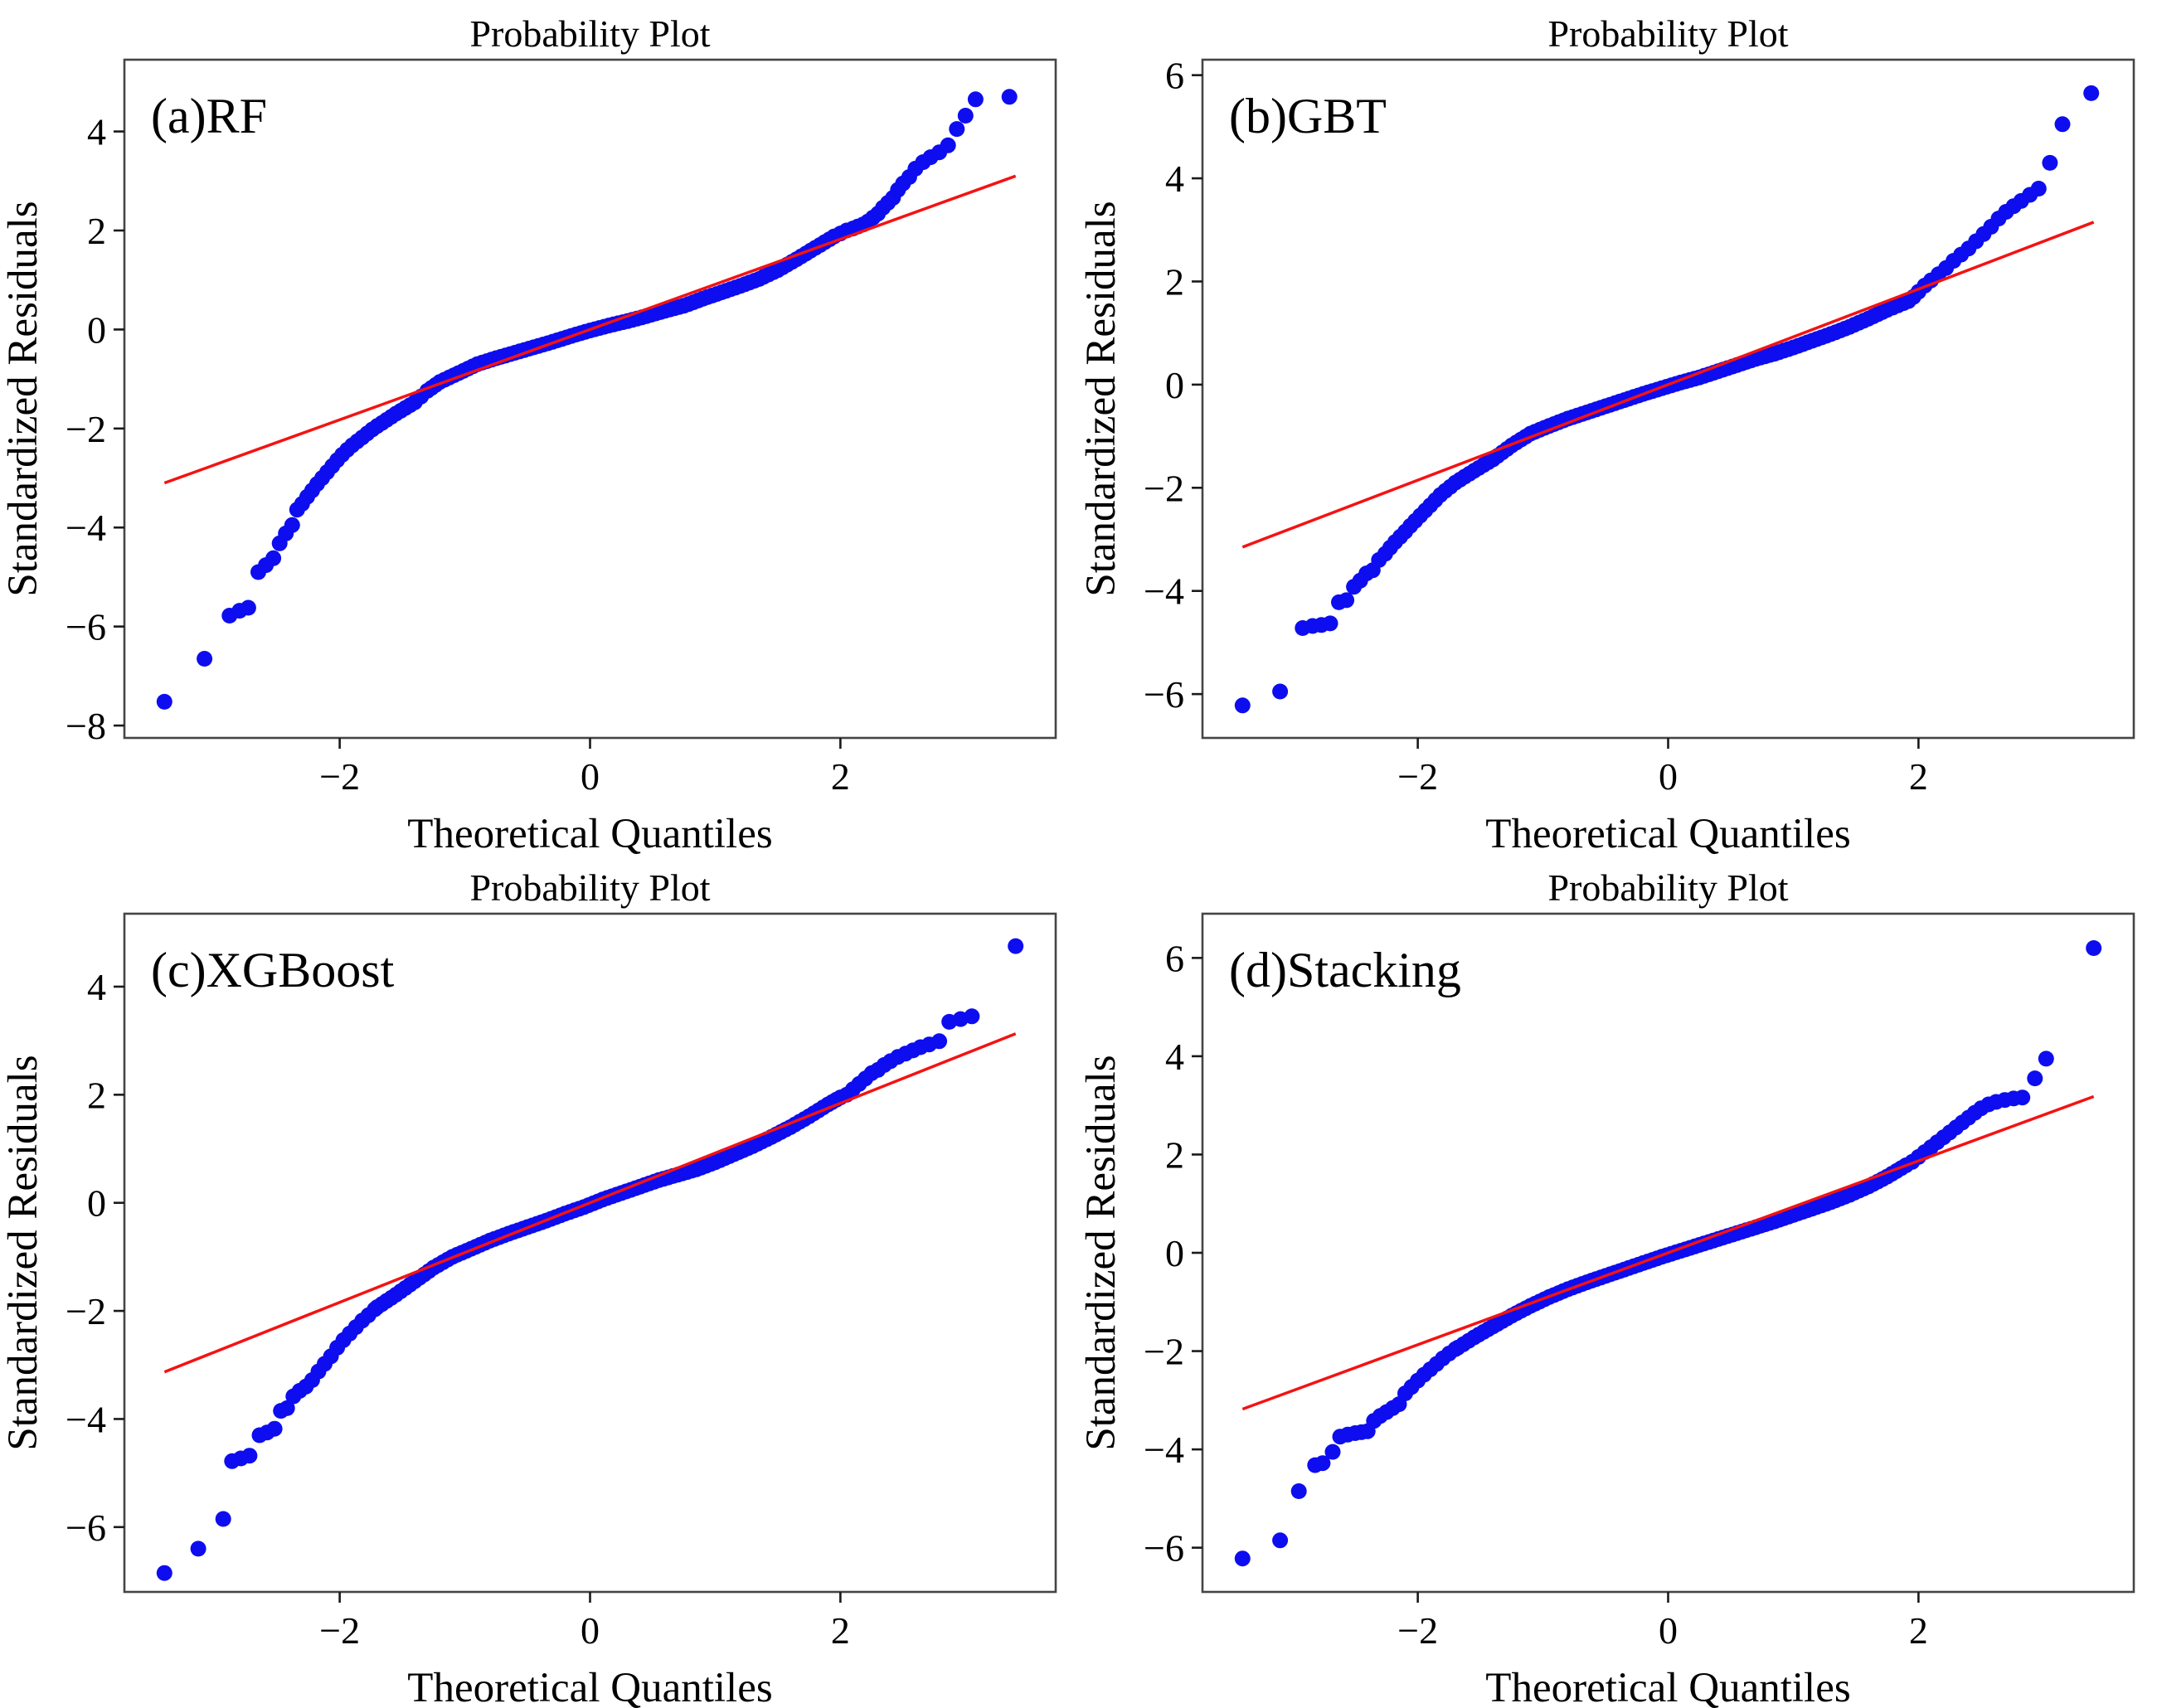 Image resolution: width=2157 pixels, height=1708 pixels. I want to click on subplot-annotation: (c)XGBoost, so click(273, 970).